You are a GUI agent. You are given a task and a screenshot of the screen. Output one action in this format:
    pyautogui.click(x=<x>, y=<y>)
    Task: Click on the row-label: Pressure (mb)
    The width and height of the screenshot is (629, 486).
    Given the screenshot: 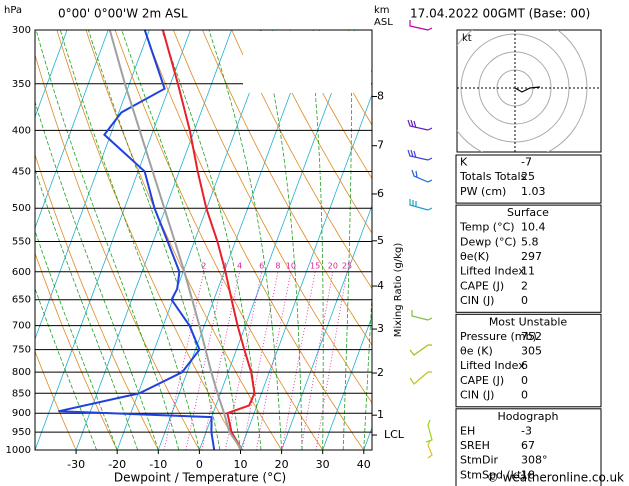 What is the action you would take?
    pyautogui.click(x=498, y=336)
    